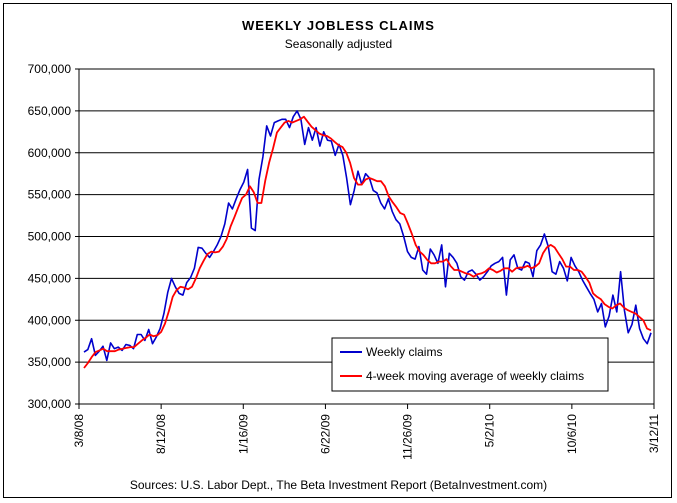 This screenshot has width=677, height=503. I want to click on x-tick-label: 3/8/08, so click(79, 431).